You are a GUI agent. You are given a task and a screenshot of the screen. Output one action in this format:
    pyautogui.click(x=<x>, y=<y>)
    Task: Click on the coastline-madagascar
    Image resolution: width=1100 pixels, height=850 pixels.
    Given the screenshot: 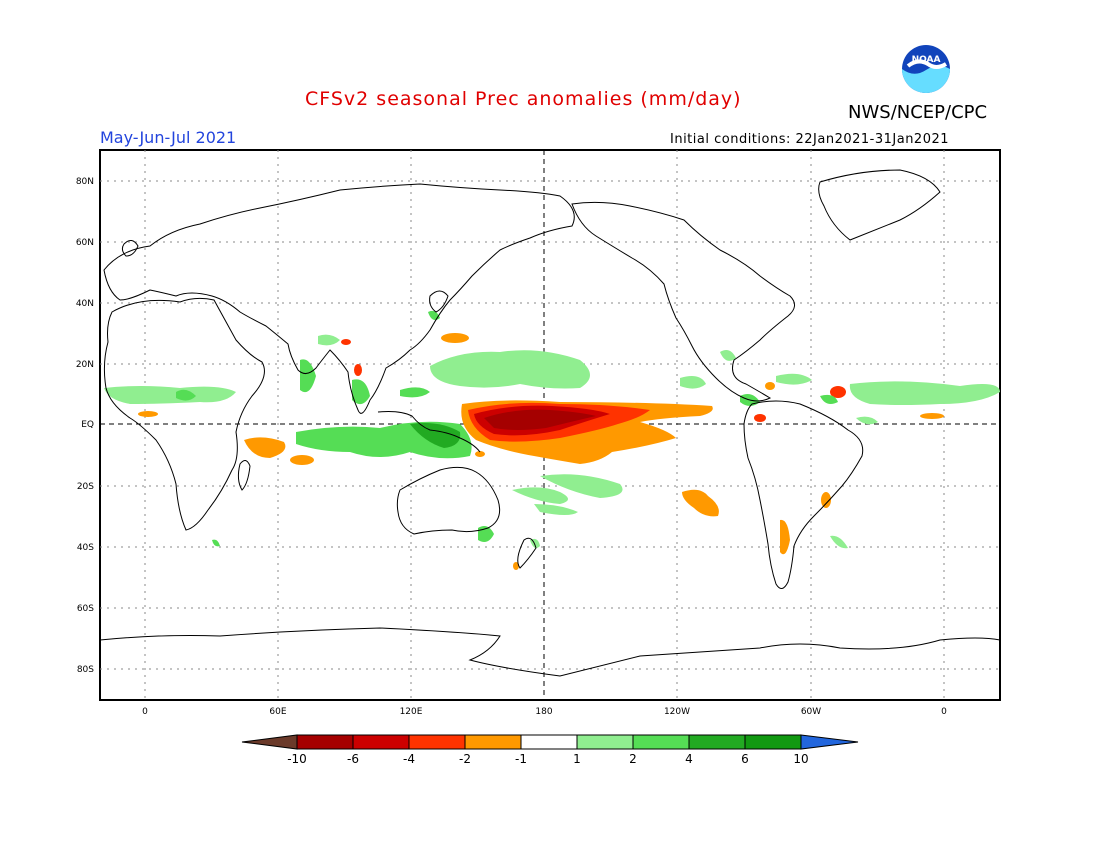 What is the action you would take?
    pyautogui.click(x=244, y=475)
    